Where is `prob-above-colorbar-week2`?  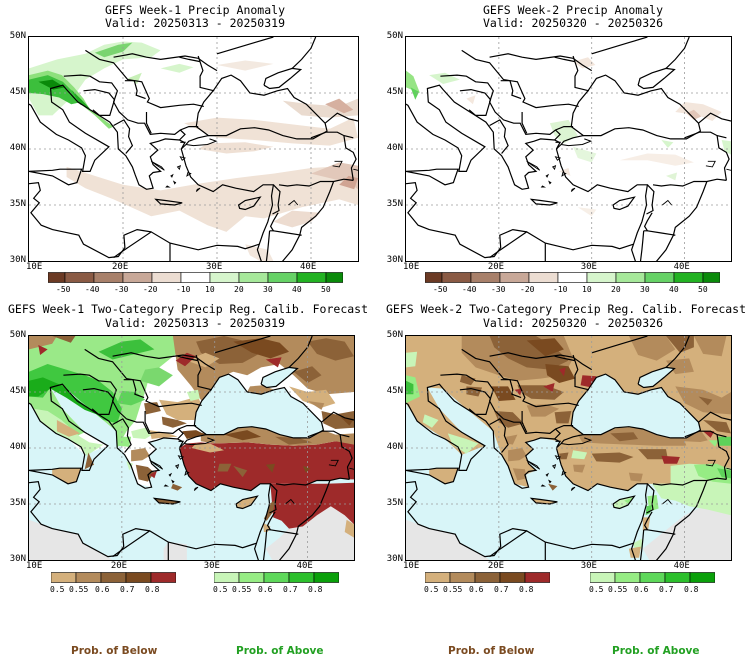
prob-above-colorbar-week2 is located at coordinates (652, 579).